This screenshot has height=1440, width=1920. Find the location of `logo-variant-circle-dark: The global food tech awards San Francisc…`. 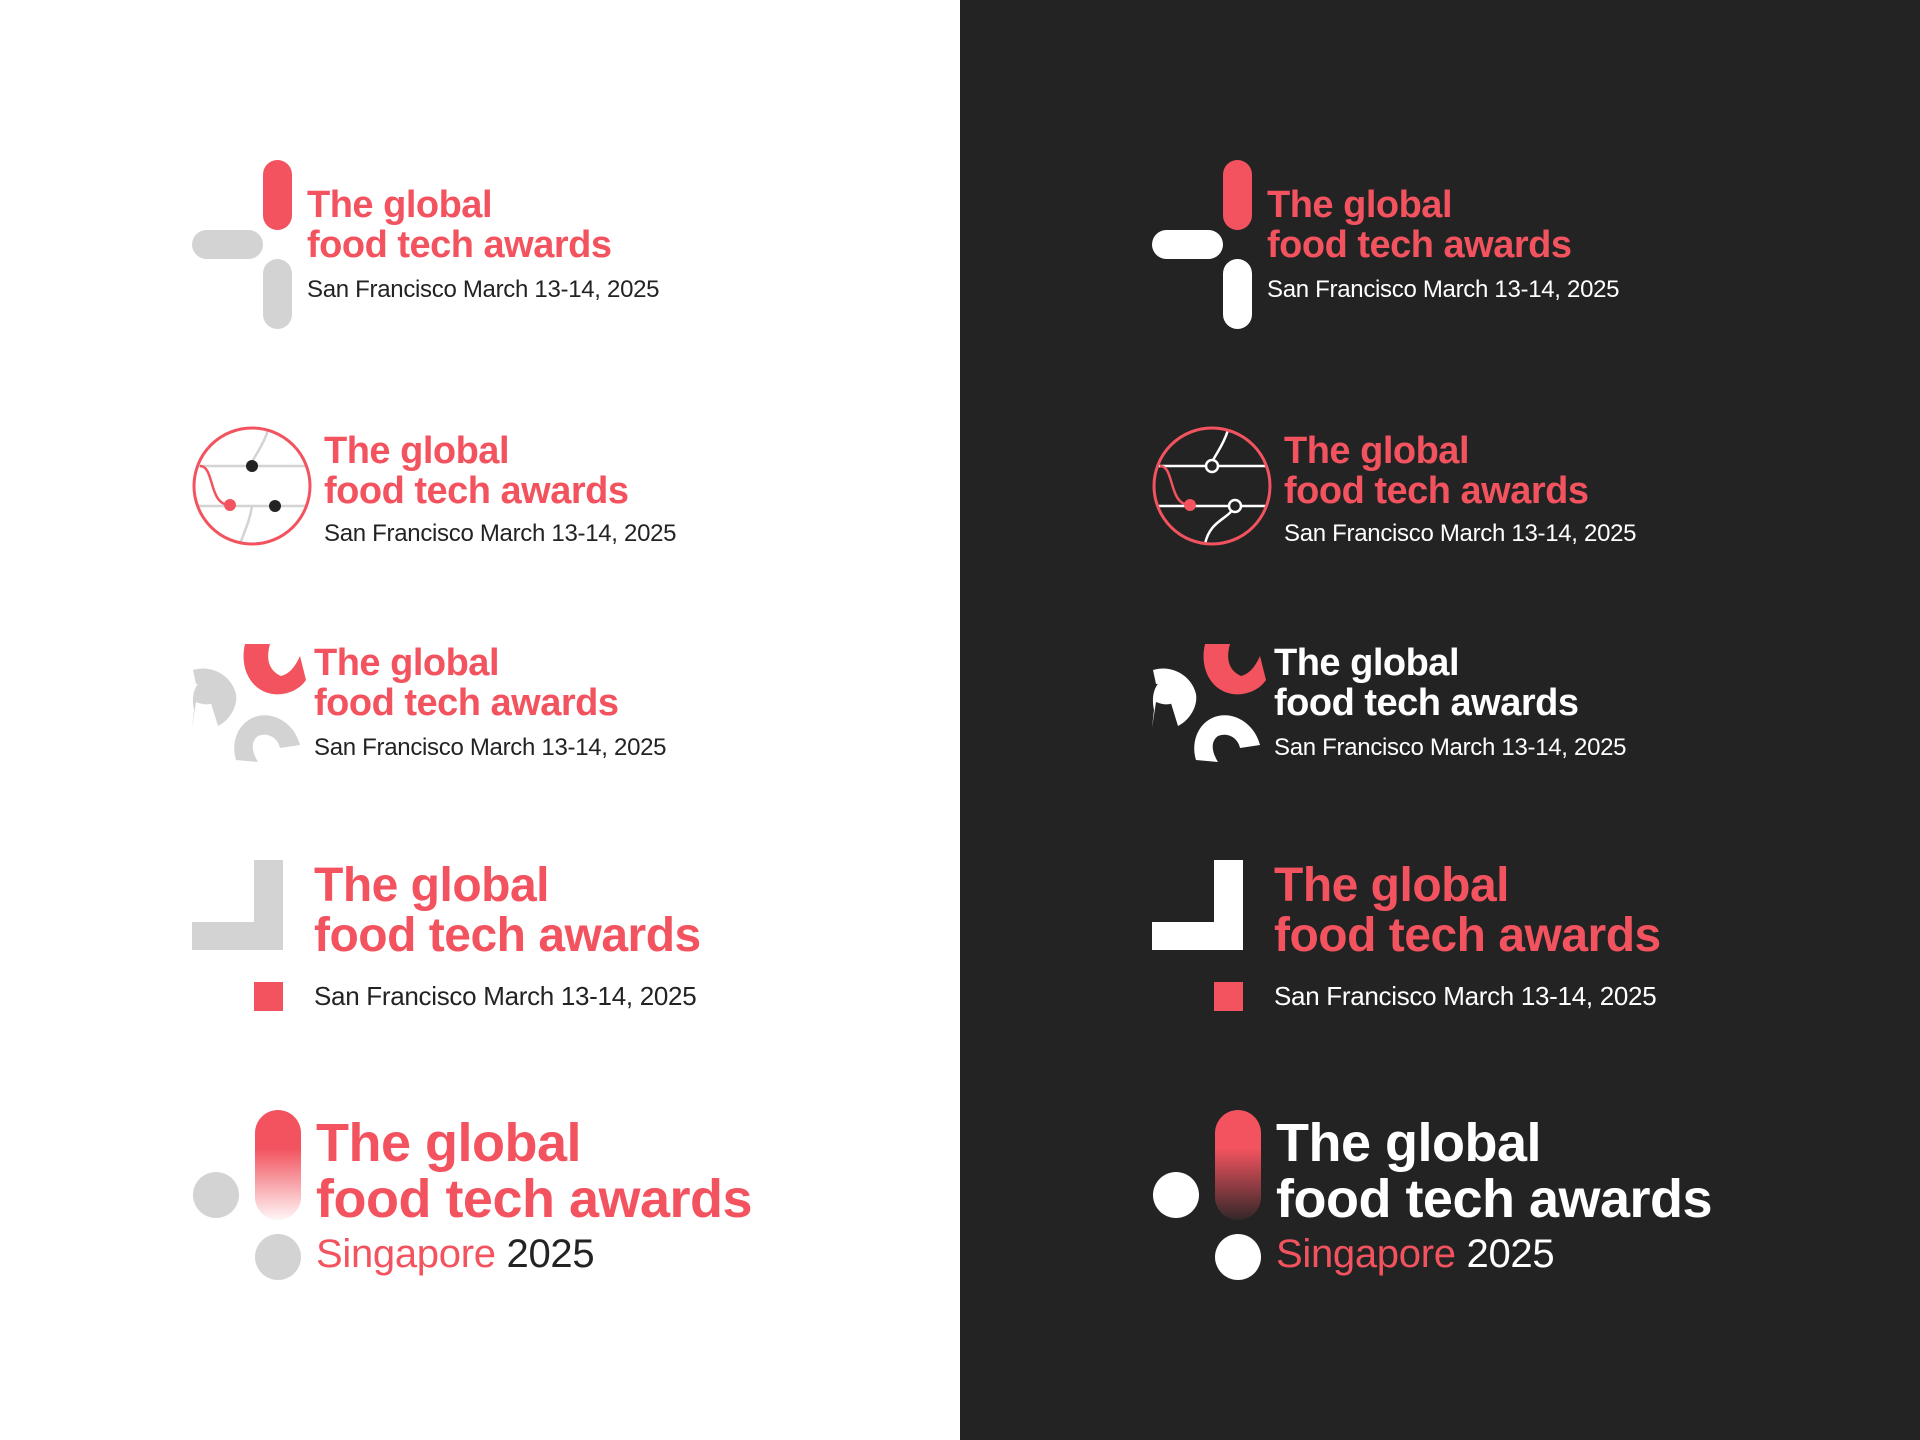

logo-variant-circle-dark: The global food tech awards San Francisc… is located at coordinates (1440, 540).